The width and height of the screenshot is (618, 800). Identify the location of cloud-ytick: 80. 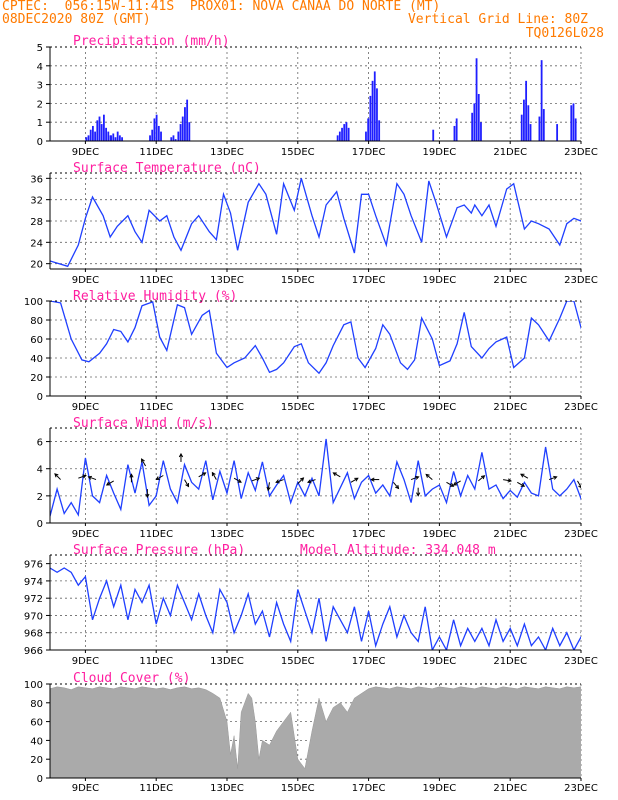
(36, 704).